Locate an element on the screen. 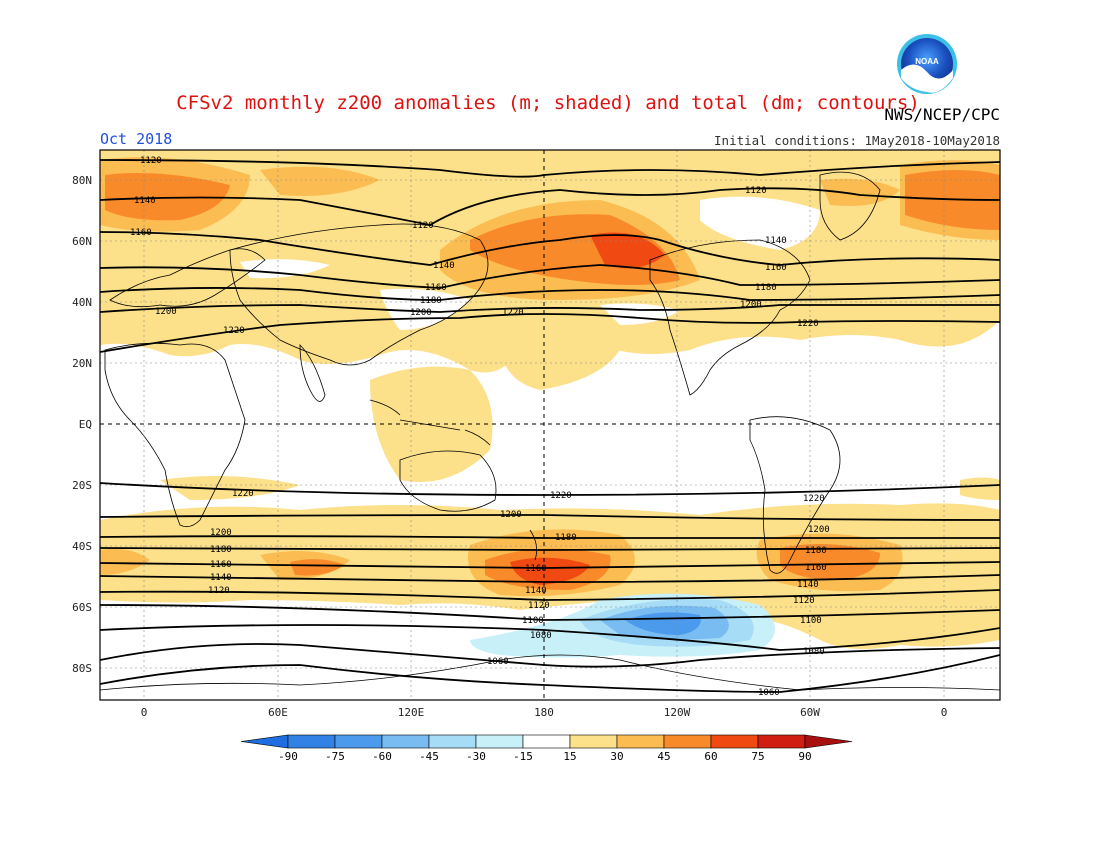 This screenshot has height=850, width=1100. colorbar-label: -15 is located at coordinates (523, 756).